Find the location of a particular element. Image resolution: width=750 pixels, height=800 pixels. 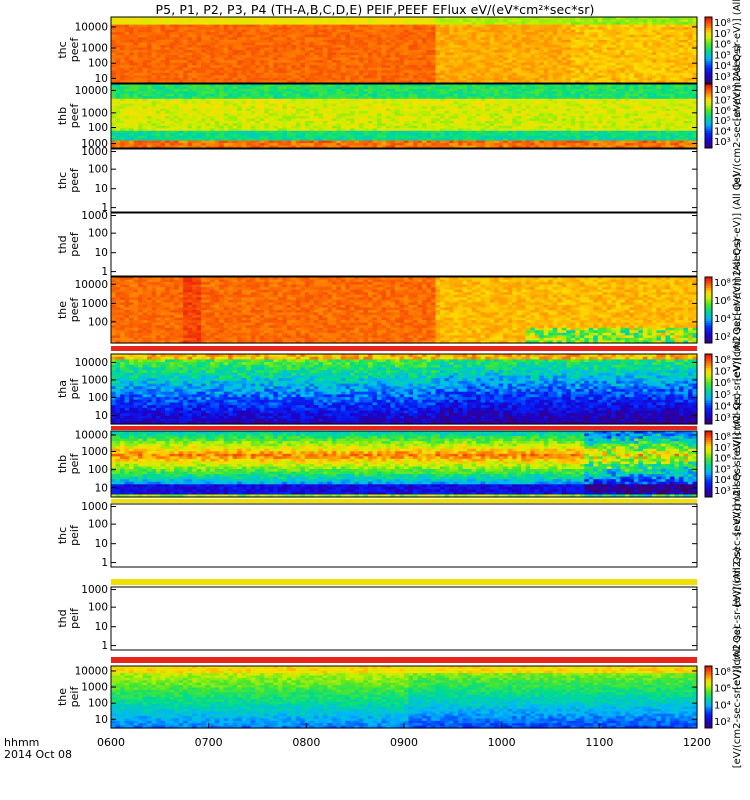

colorbar-tick-label: 10⁵ is located at coordinates (722, 55).